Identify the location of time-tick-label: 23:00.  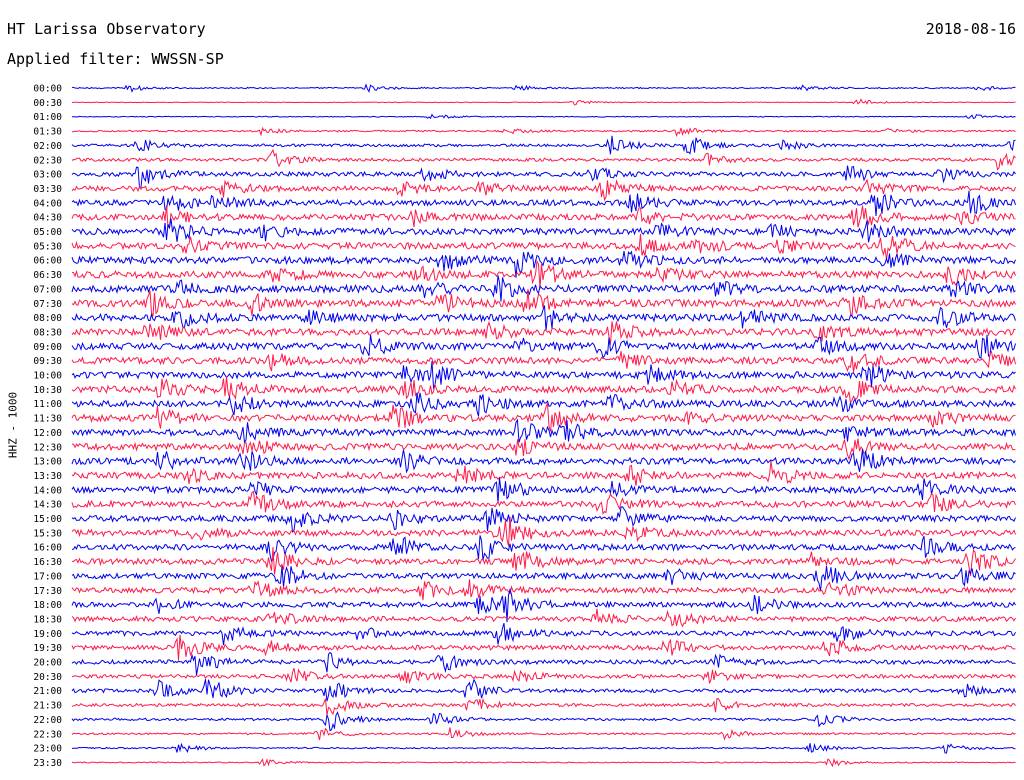
(47, 749).